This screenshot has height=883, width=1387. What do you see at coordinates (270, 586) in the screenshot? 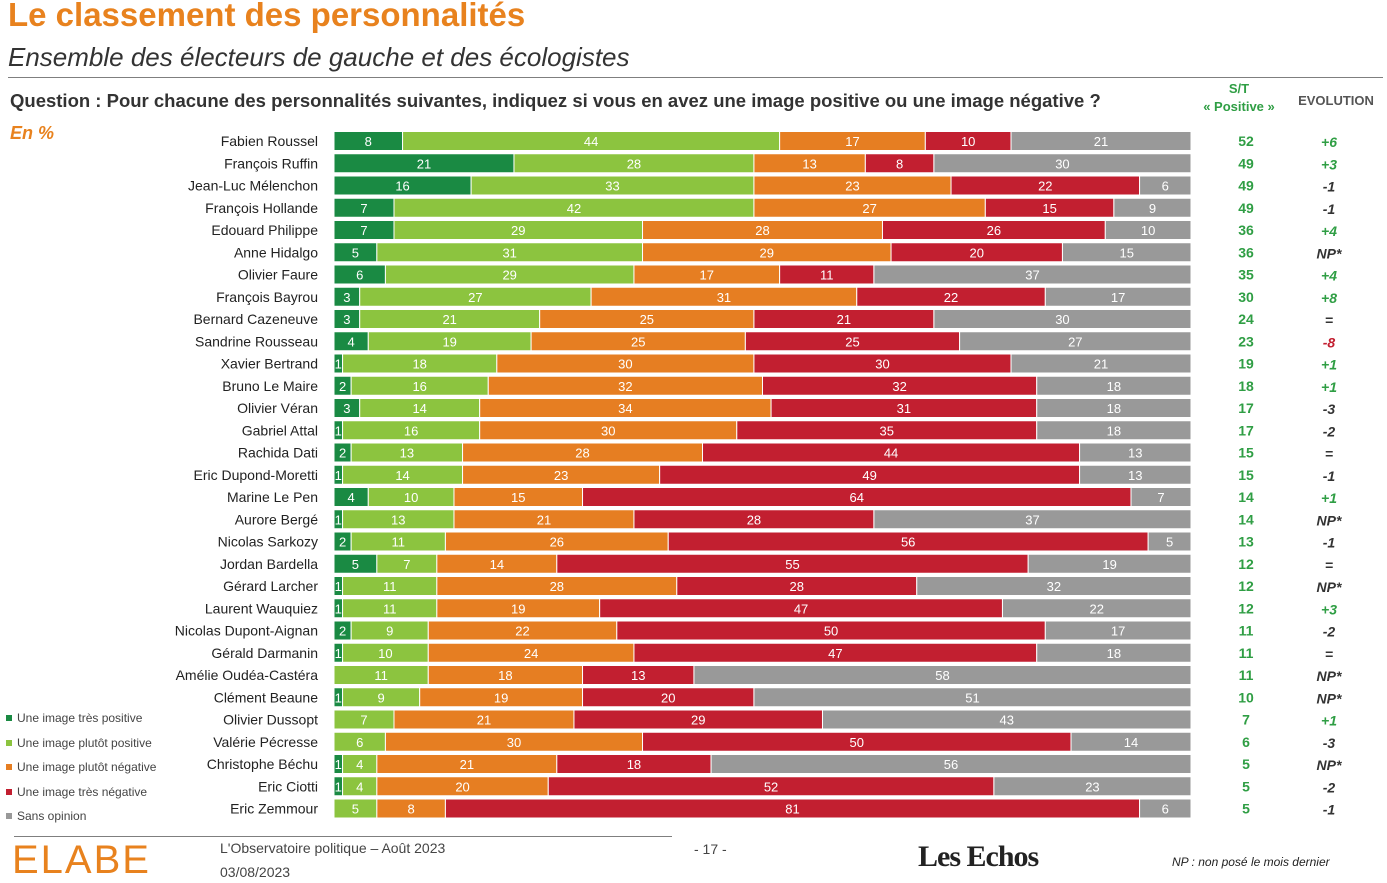
I see `category-label: Gérard Larcher` at bounding box center [270, 586].